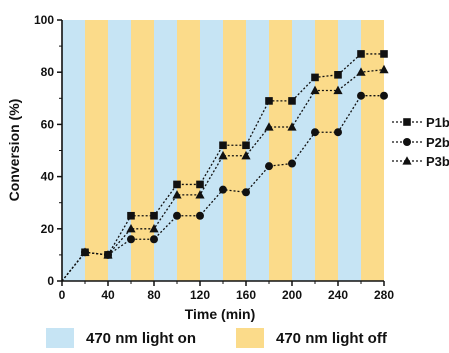 The width and height of the screenshot is (449, 353). Describe the element at coordinates (437, 142) in the screenshot. I see `legend-label-p2b: P2b` at that location.